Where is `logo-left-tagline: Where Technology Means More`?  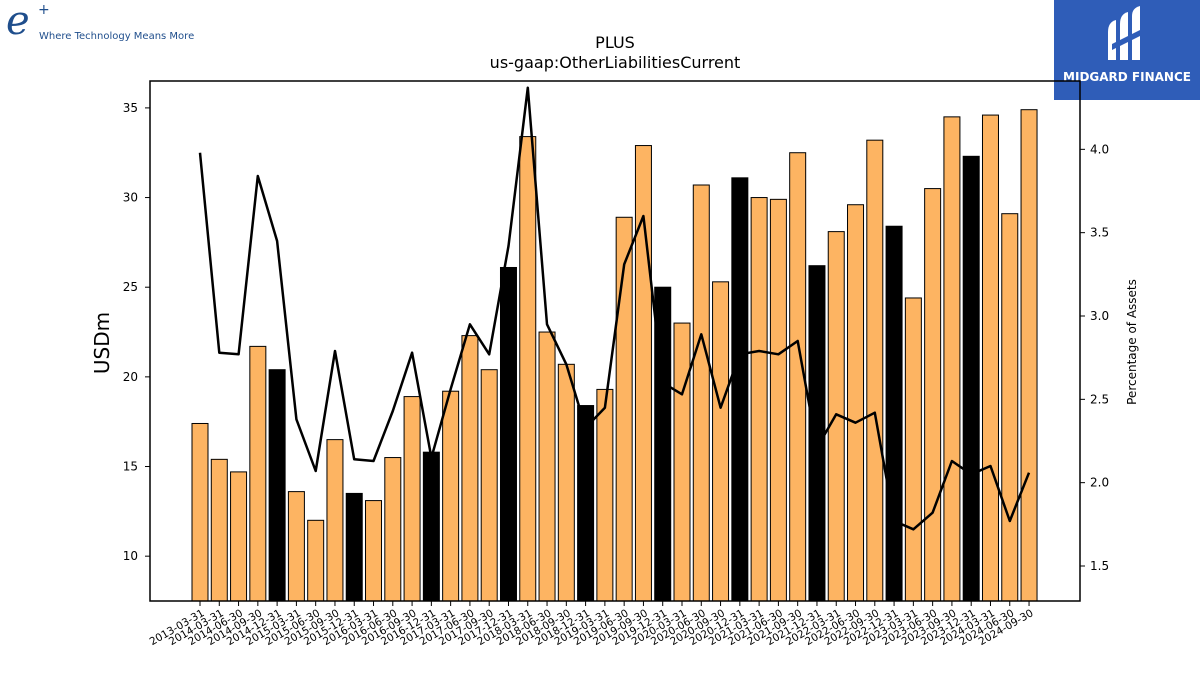 logo-left-tagline: Where Technology Means More is located at coordinates (117, 36).